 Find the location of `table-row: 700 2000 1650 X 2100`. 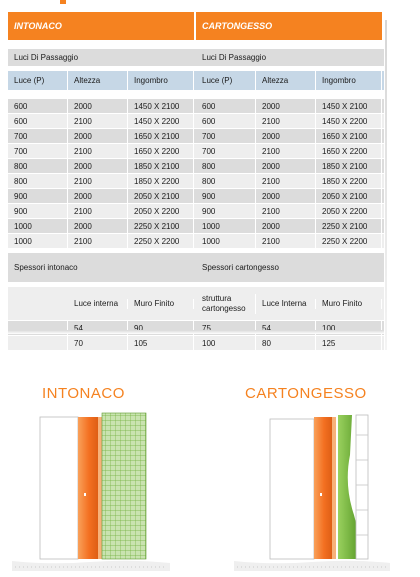

table-row: 700 2000 1650 X 2100 is located at coordinates (102, 136).